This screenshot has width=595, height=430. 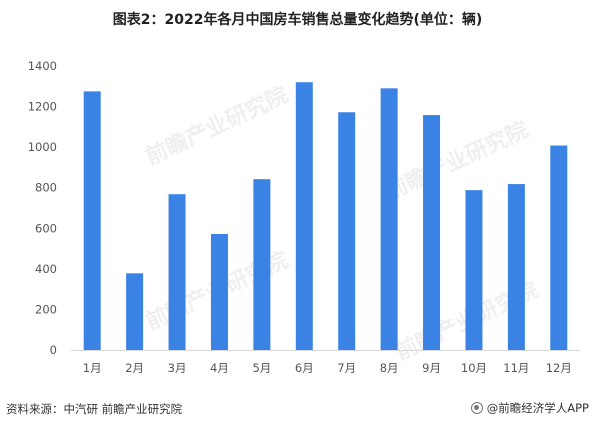 I want to click on x-tick-label-6: 6月, so click(x=304, y=368).